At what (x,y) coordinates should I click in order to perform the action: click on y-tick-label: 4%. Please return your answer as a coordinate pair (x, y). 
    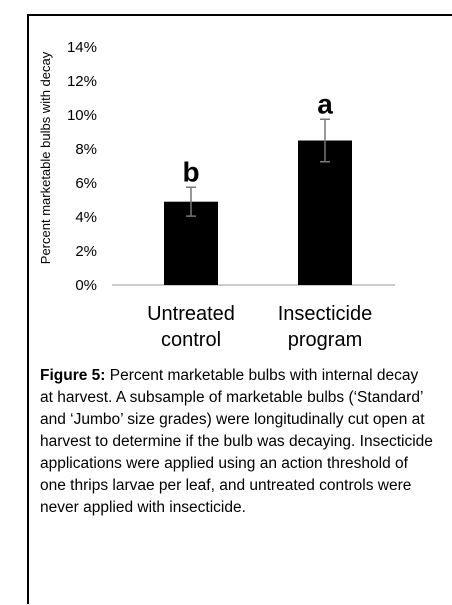
    Looking at the image, I should click on (86, 217).